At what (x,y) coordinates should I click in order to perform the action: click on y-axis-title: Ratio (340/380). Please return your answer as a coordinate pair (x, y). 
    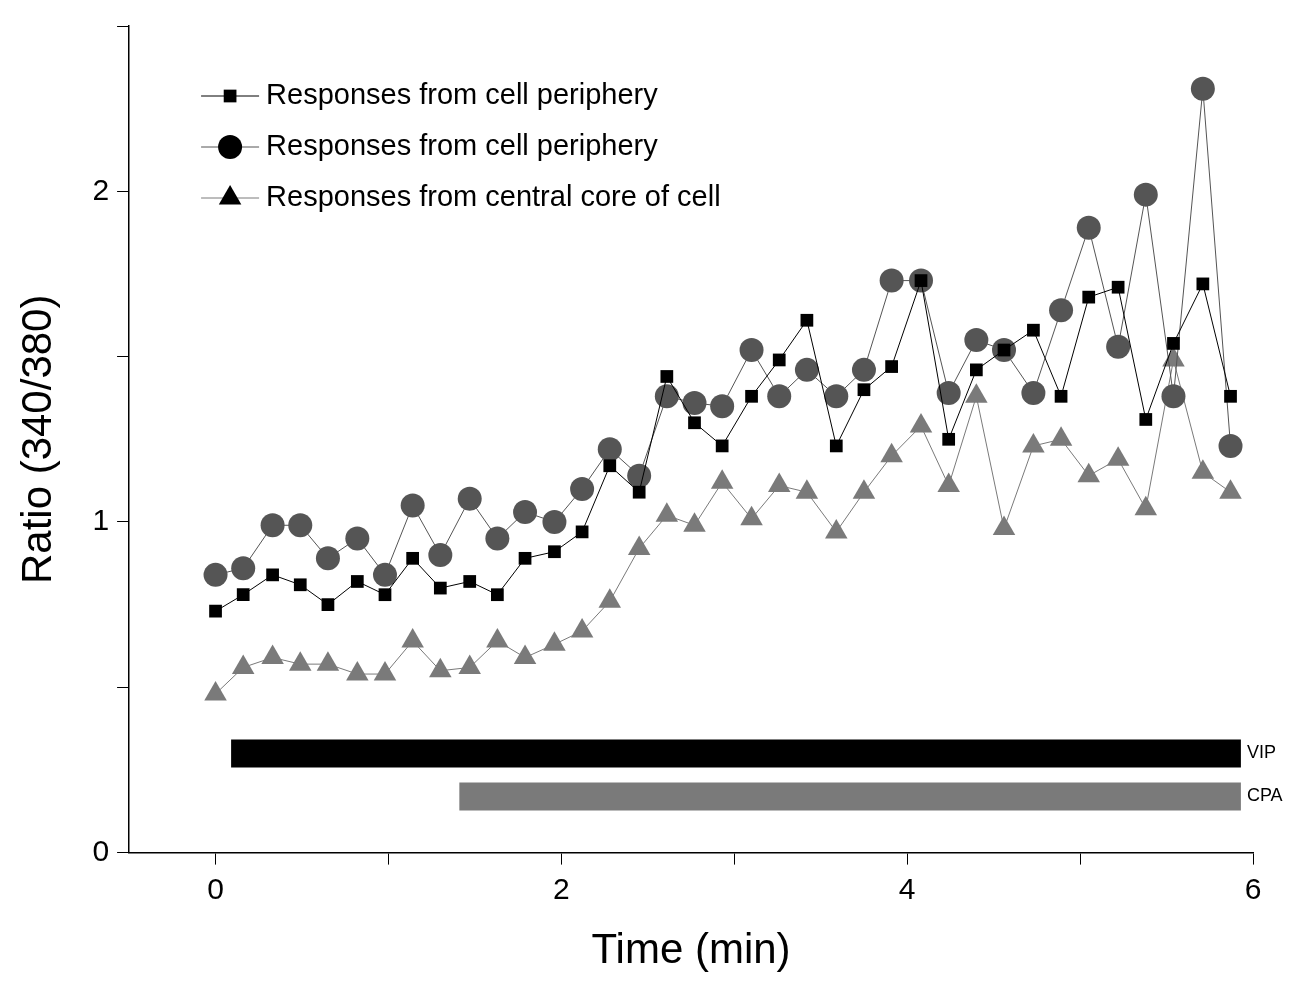
    Looking at the image, I should click on (36, 439).